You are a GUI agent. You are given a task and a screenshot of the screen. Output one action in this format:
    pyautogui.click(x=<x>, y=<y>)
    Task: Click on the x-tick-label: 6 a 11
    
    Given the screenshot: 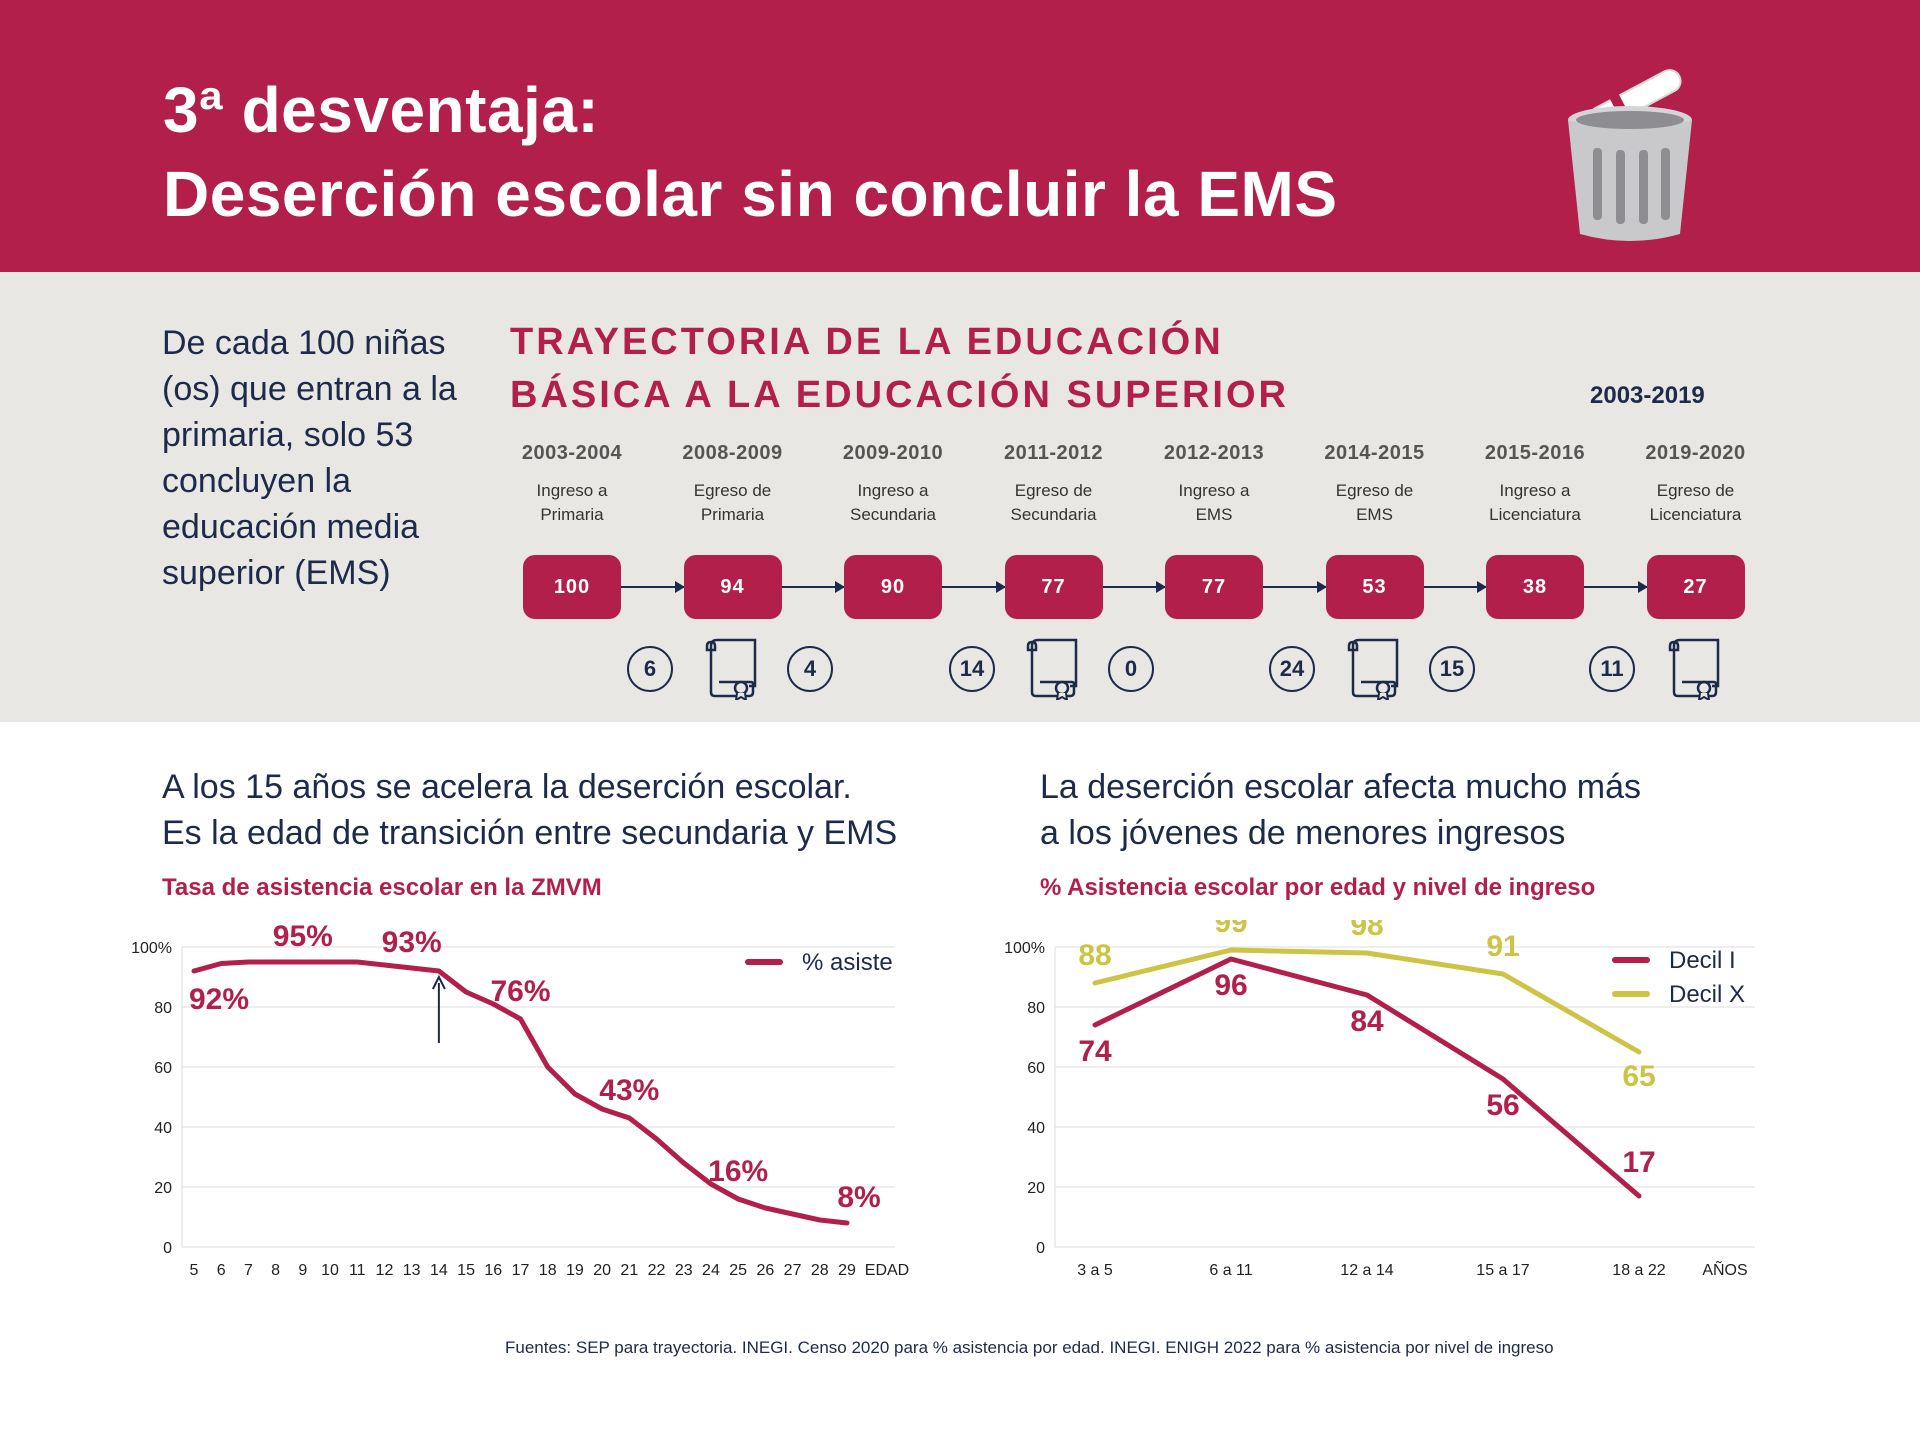 What is the action you would take?
    pyautogui.click(x=1230, y=1270)
    